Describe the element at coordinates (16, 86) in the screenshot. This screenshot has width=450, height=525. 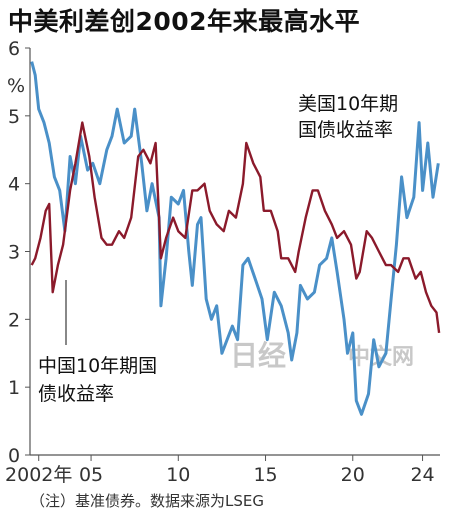
I see `y-unit-label: %` at that location.